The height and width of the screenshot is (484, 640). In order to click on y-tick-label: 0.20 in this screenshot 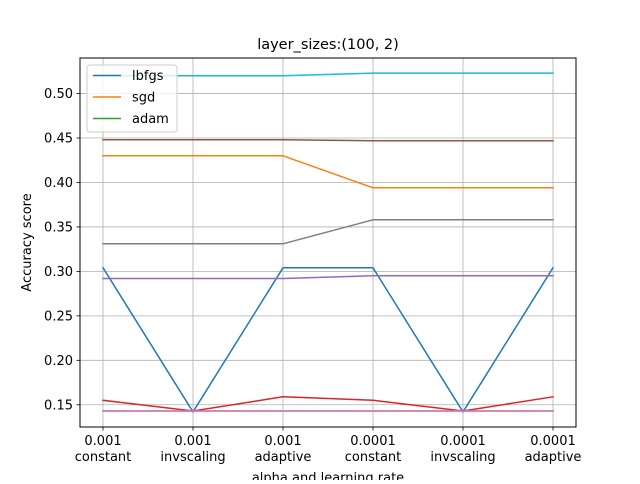, I will do `click(58, 361)`.